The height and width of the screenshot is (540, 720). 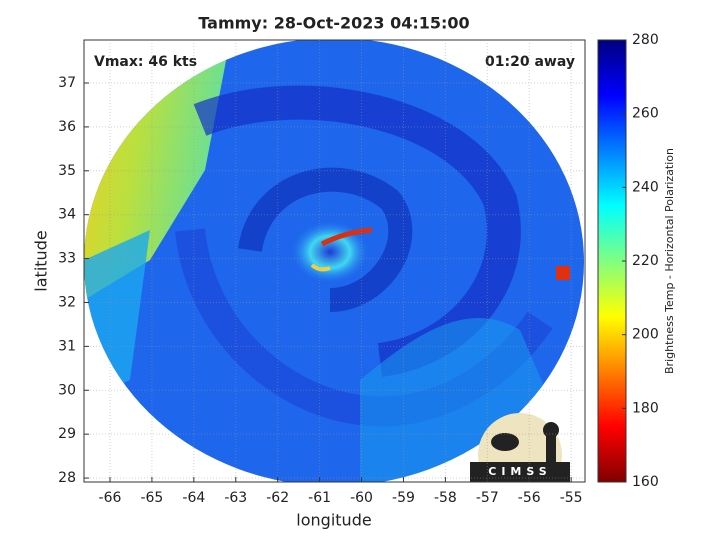 What do you see at coordinates (519, 471) in the screenshot?
I see `logo-text: CIMSS` at bounding box center [519, 471].